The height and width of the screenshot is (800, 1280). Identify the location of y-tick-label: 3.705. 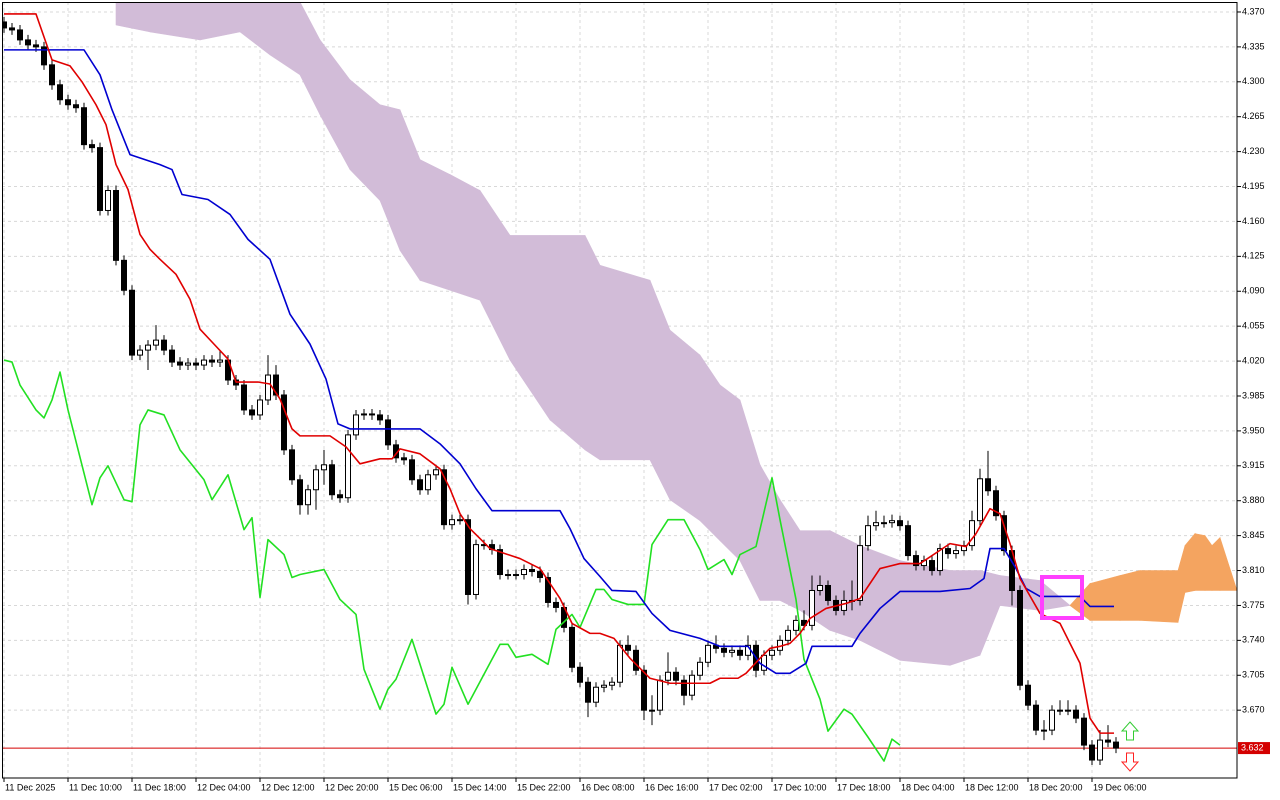
(1253, 675).